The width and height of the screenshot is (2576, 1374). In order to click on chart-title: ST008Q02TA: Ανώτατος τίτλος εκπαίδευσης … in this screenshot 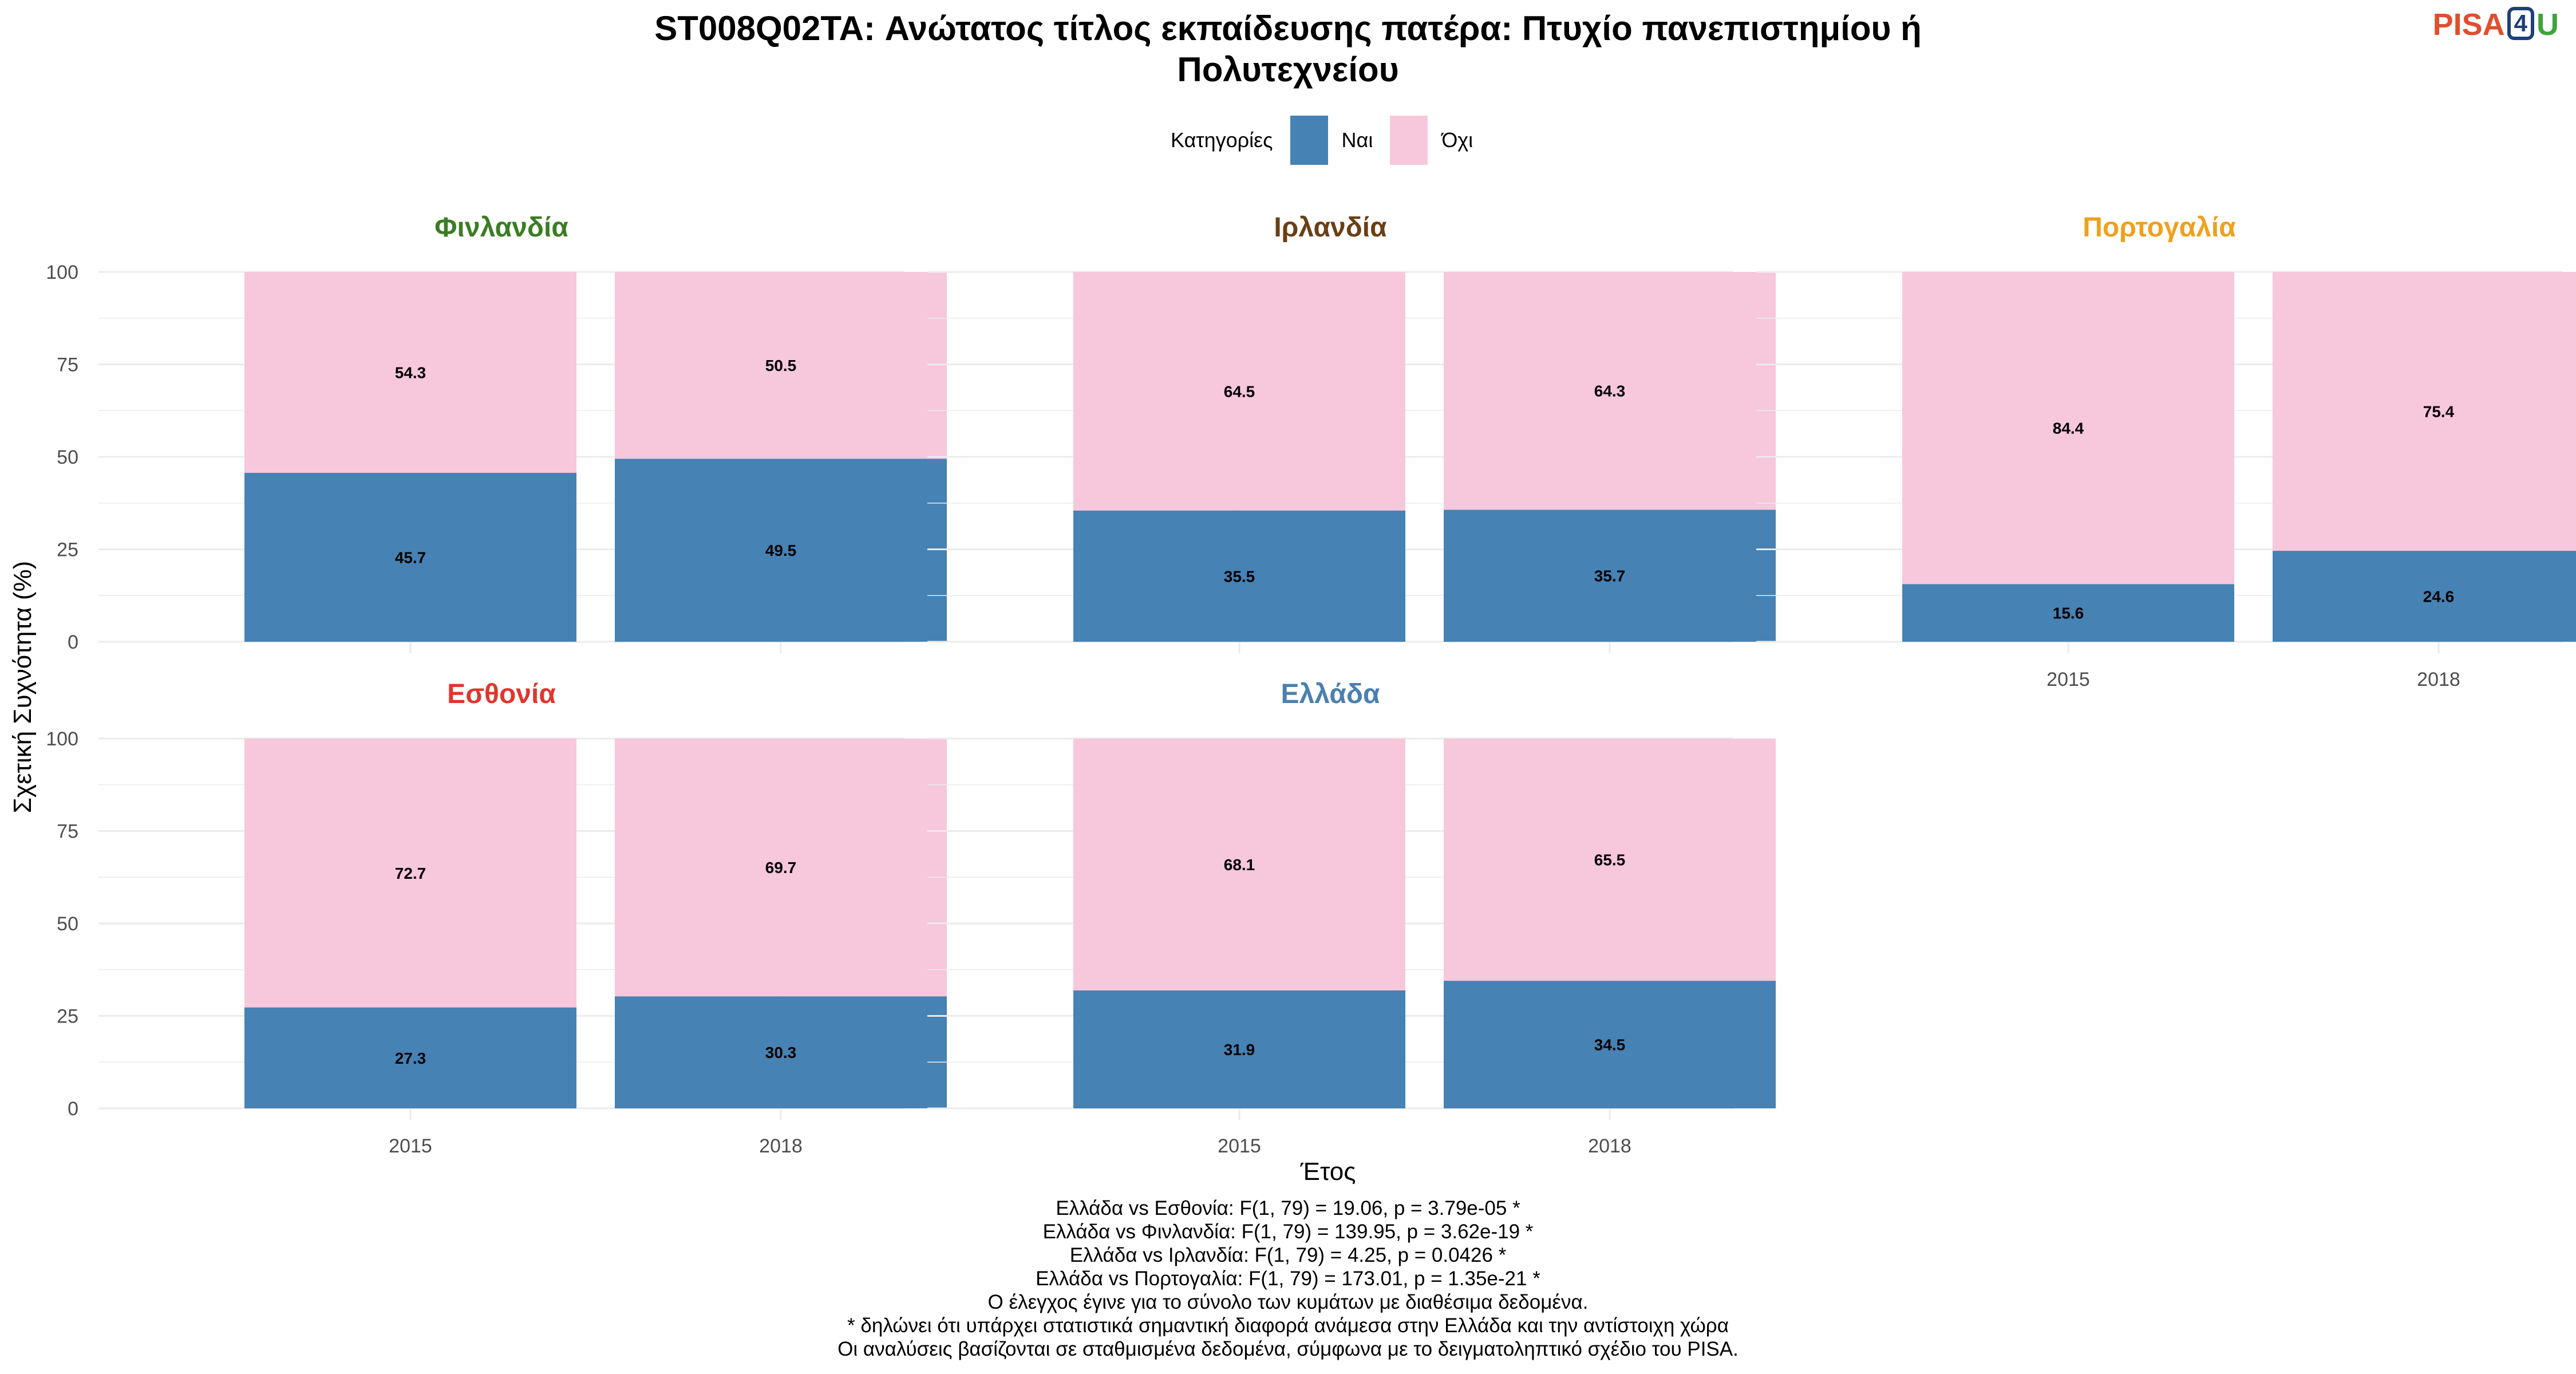, I will do `click(1288, 49)`.